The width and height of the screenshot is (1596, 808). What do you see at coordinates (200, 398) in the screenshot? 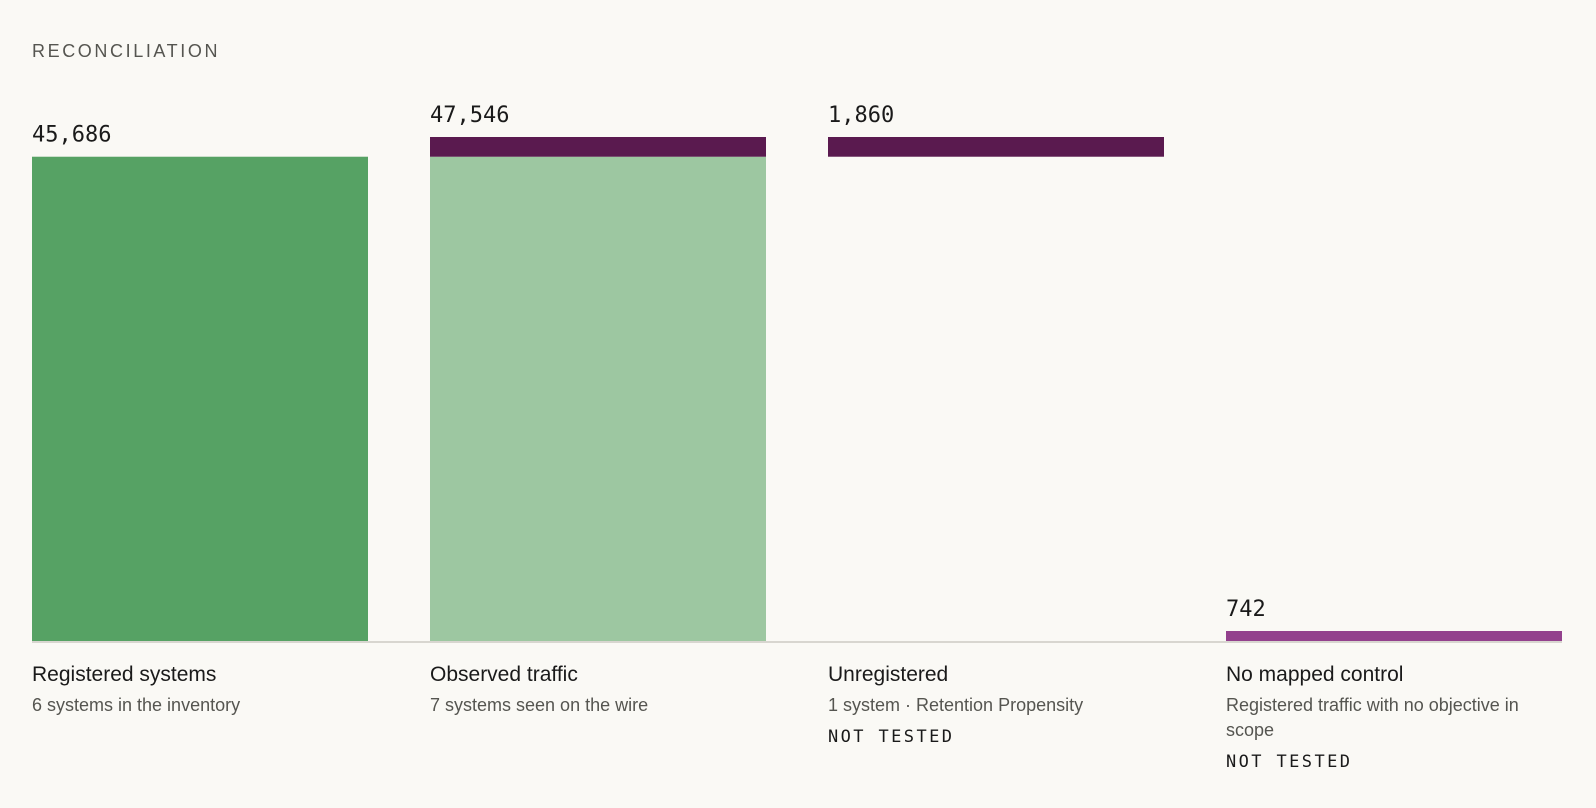
I see `bar-registered-systems` at bounding box center [200, 398].